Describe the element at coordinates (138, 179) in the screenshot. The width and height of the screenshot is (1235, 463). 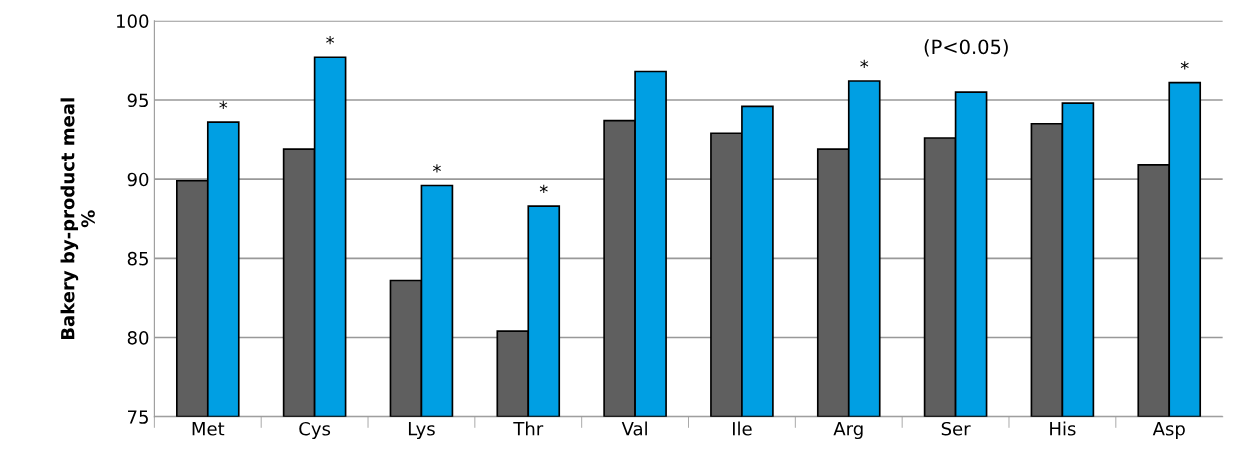
I see `y-tick-label: 90` at that location.